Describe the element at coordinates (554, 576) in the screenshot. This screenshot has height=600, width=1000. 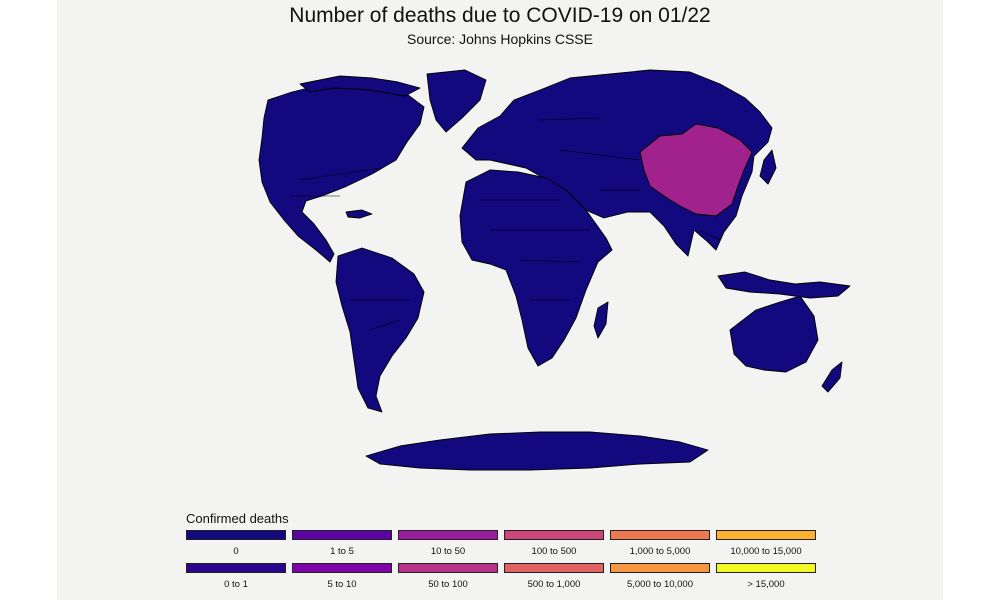
I see `legend-item: 500 to 1,000` at that location.